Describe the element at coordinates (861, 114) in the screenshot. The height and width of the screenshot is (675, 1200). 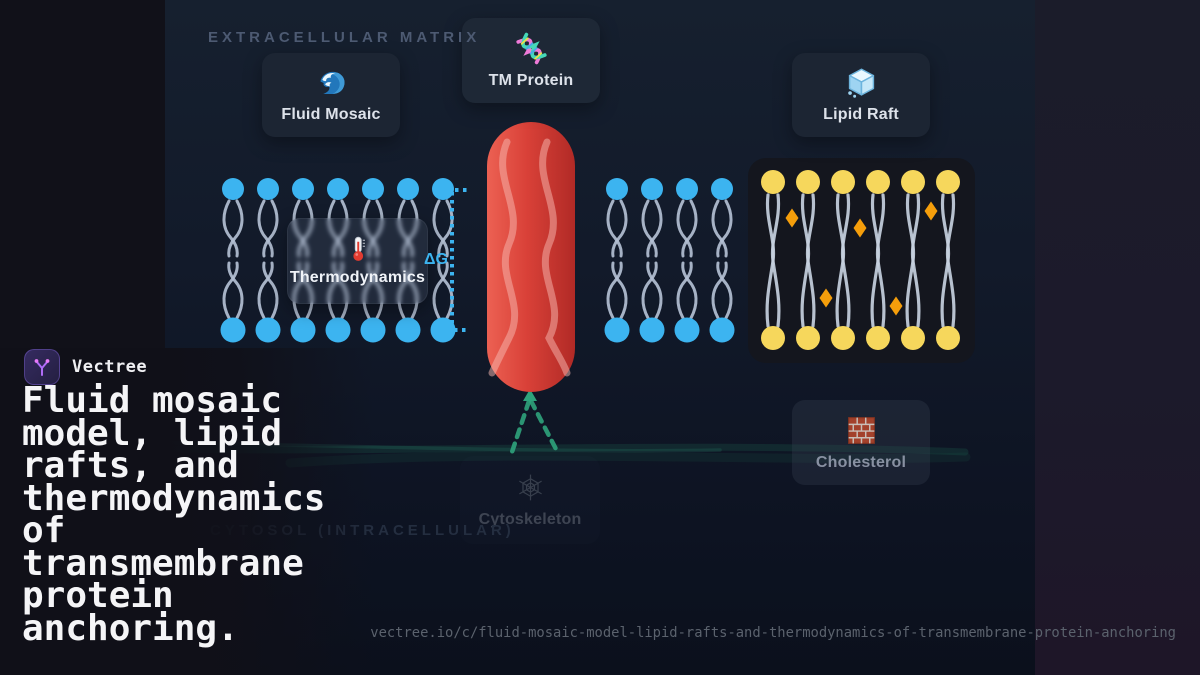
I see `lipid-raft-label: Lipid Raft` at that location.